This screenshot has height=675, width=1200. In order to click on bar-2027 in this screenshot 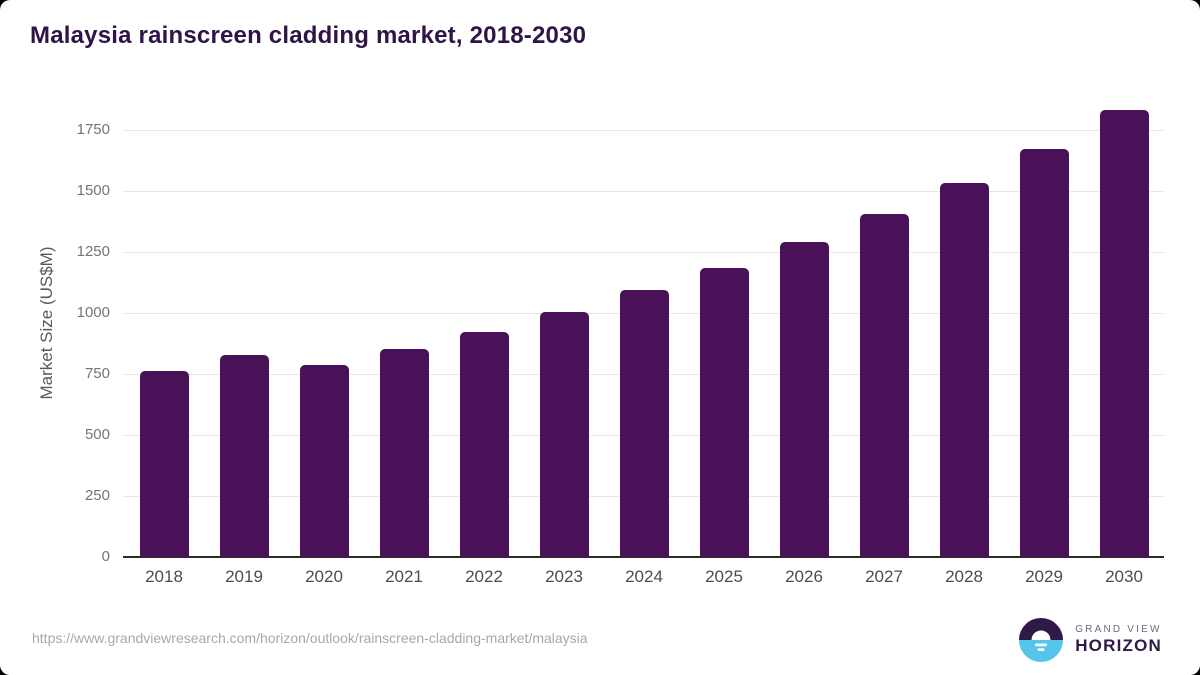, I will do `click(884, 385)`.